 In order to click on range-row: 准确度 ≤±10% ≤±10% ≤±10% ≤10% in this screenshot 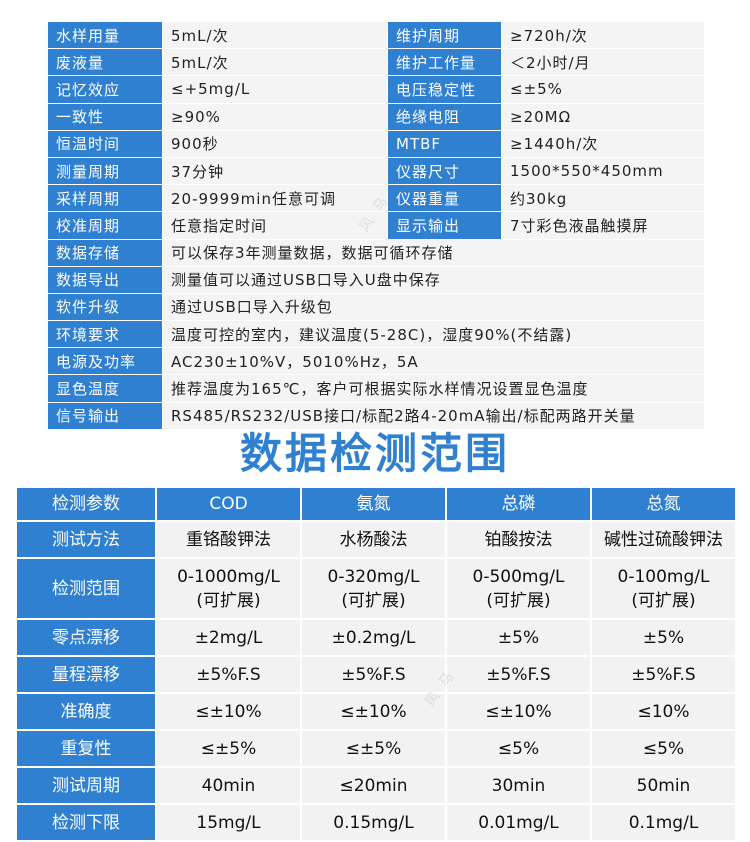, I will do `click(376, 711)`.